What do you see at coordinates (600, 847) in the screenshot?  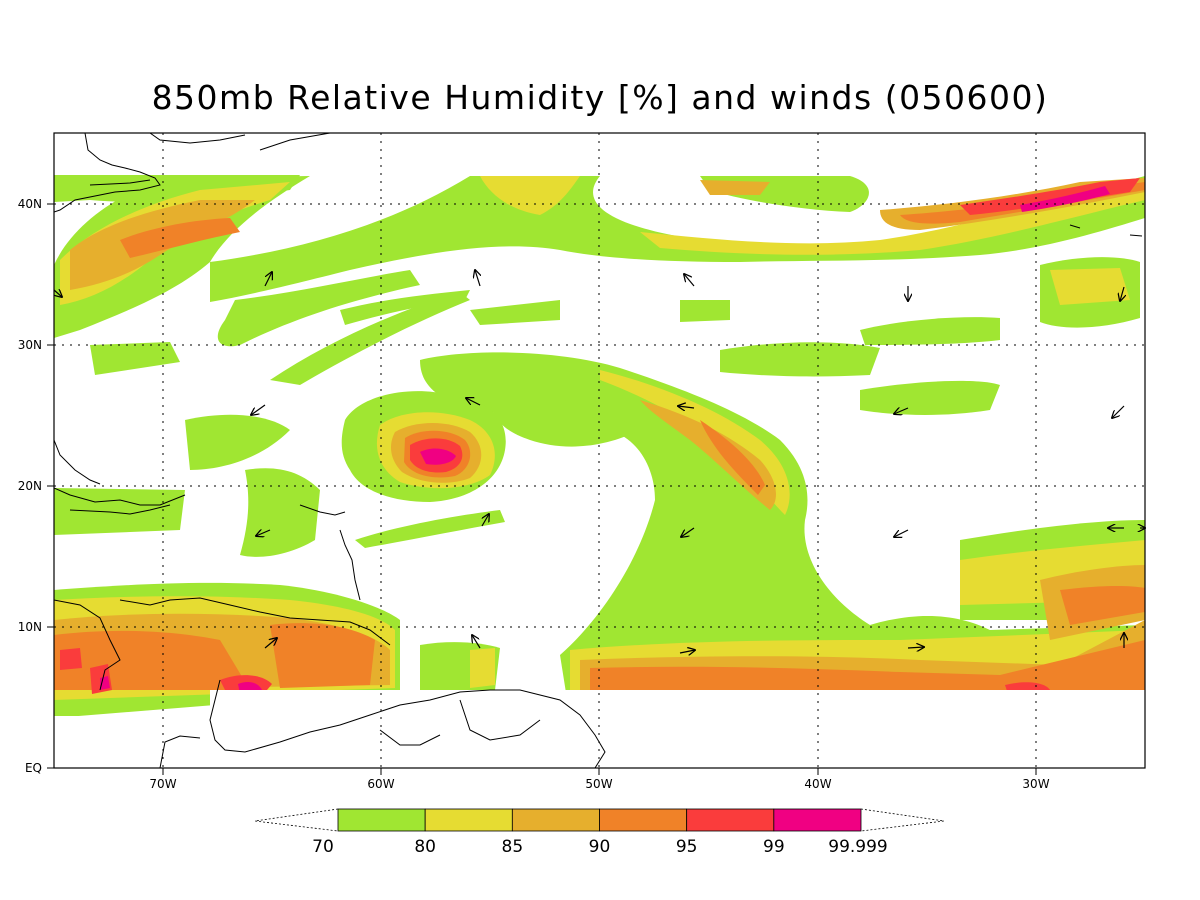 I see `colorbar-label: 90` at bounding box center [600, 847].